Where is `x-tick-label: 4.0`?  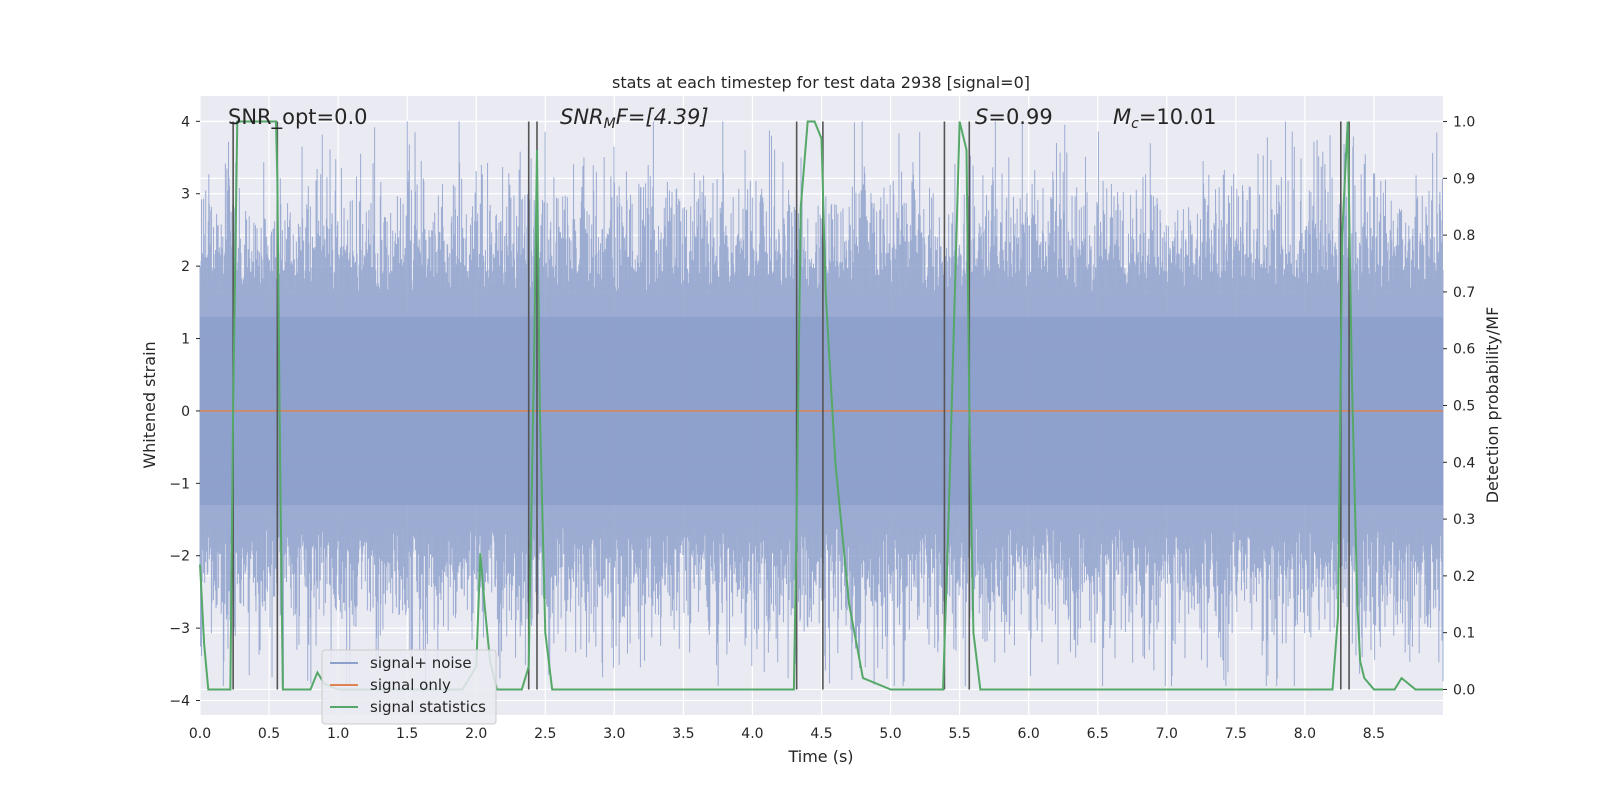 x-tick-label: 4.0 is located at coordinates (752, 734).